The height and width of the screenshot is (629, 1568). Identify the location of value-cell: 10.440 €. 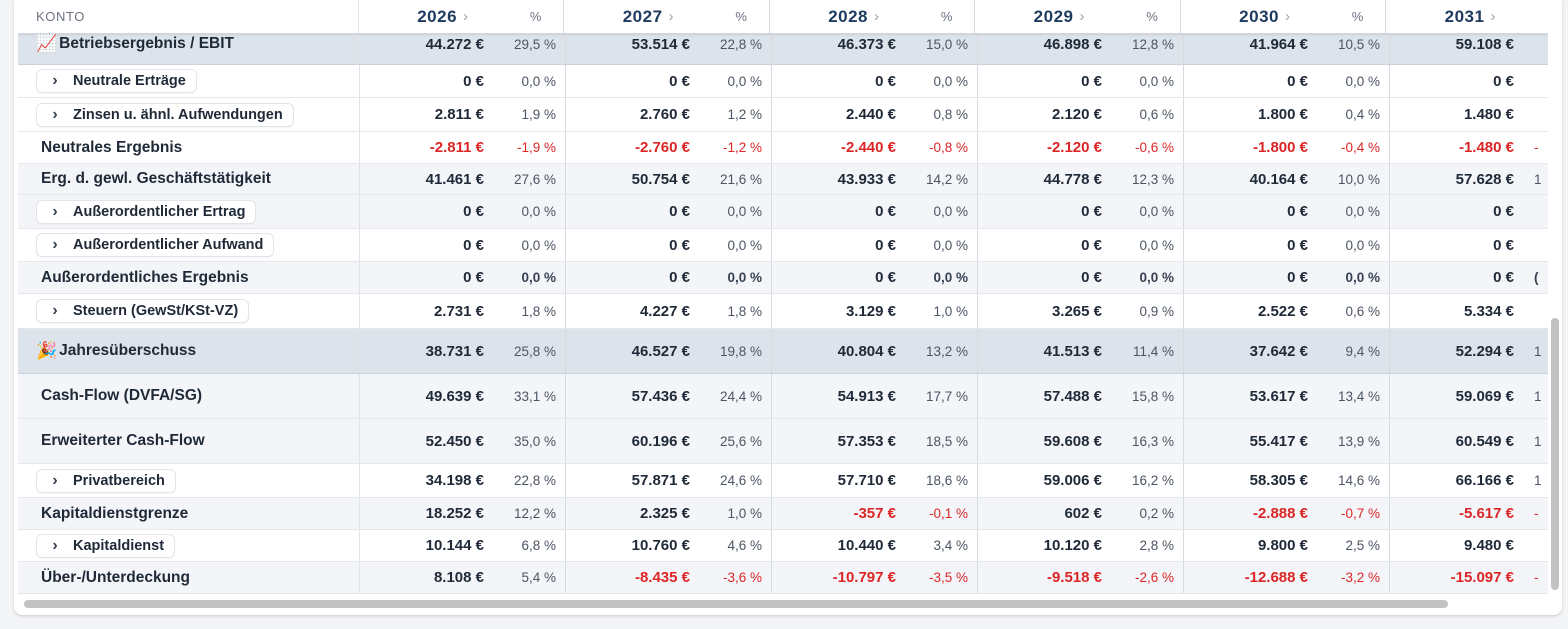
(866, 545).